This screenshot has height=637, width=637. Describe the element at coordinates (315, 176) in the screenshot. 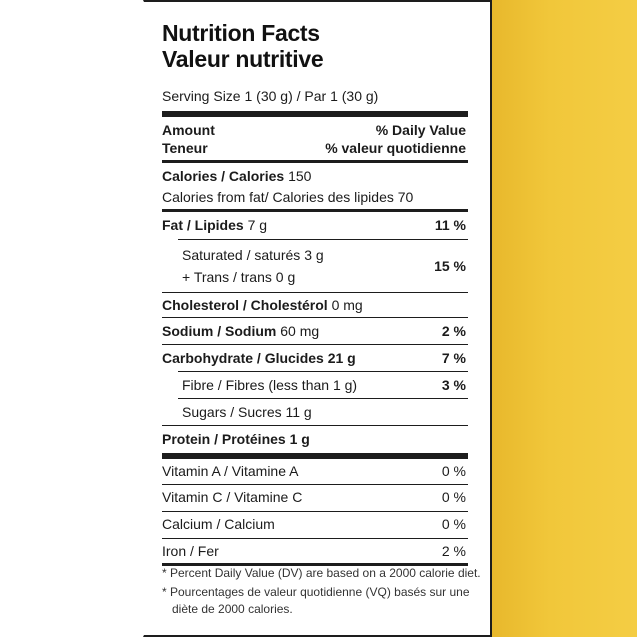

I see `calories-row: Calories / Calories 150` at that location.